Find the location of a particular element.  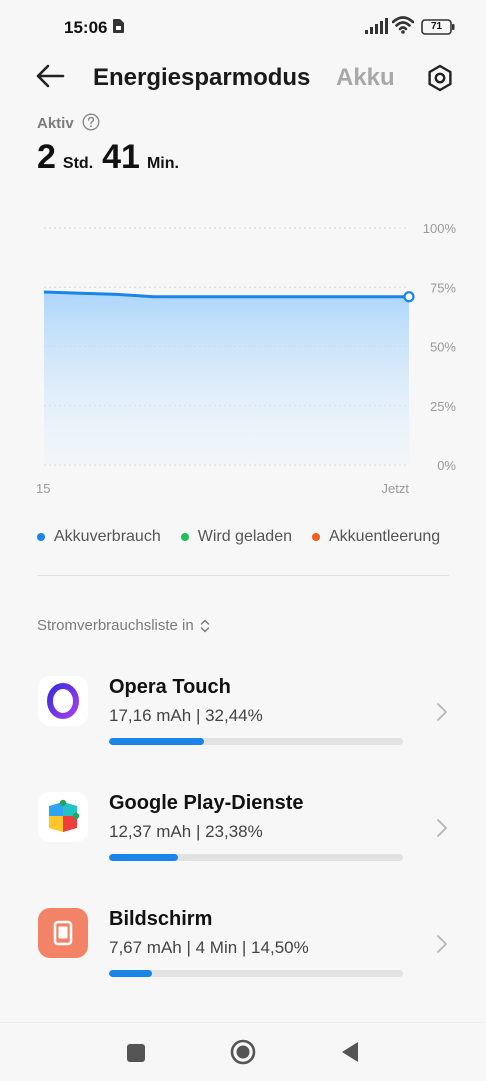

wifi-icon is located at coordinates (403, 25).